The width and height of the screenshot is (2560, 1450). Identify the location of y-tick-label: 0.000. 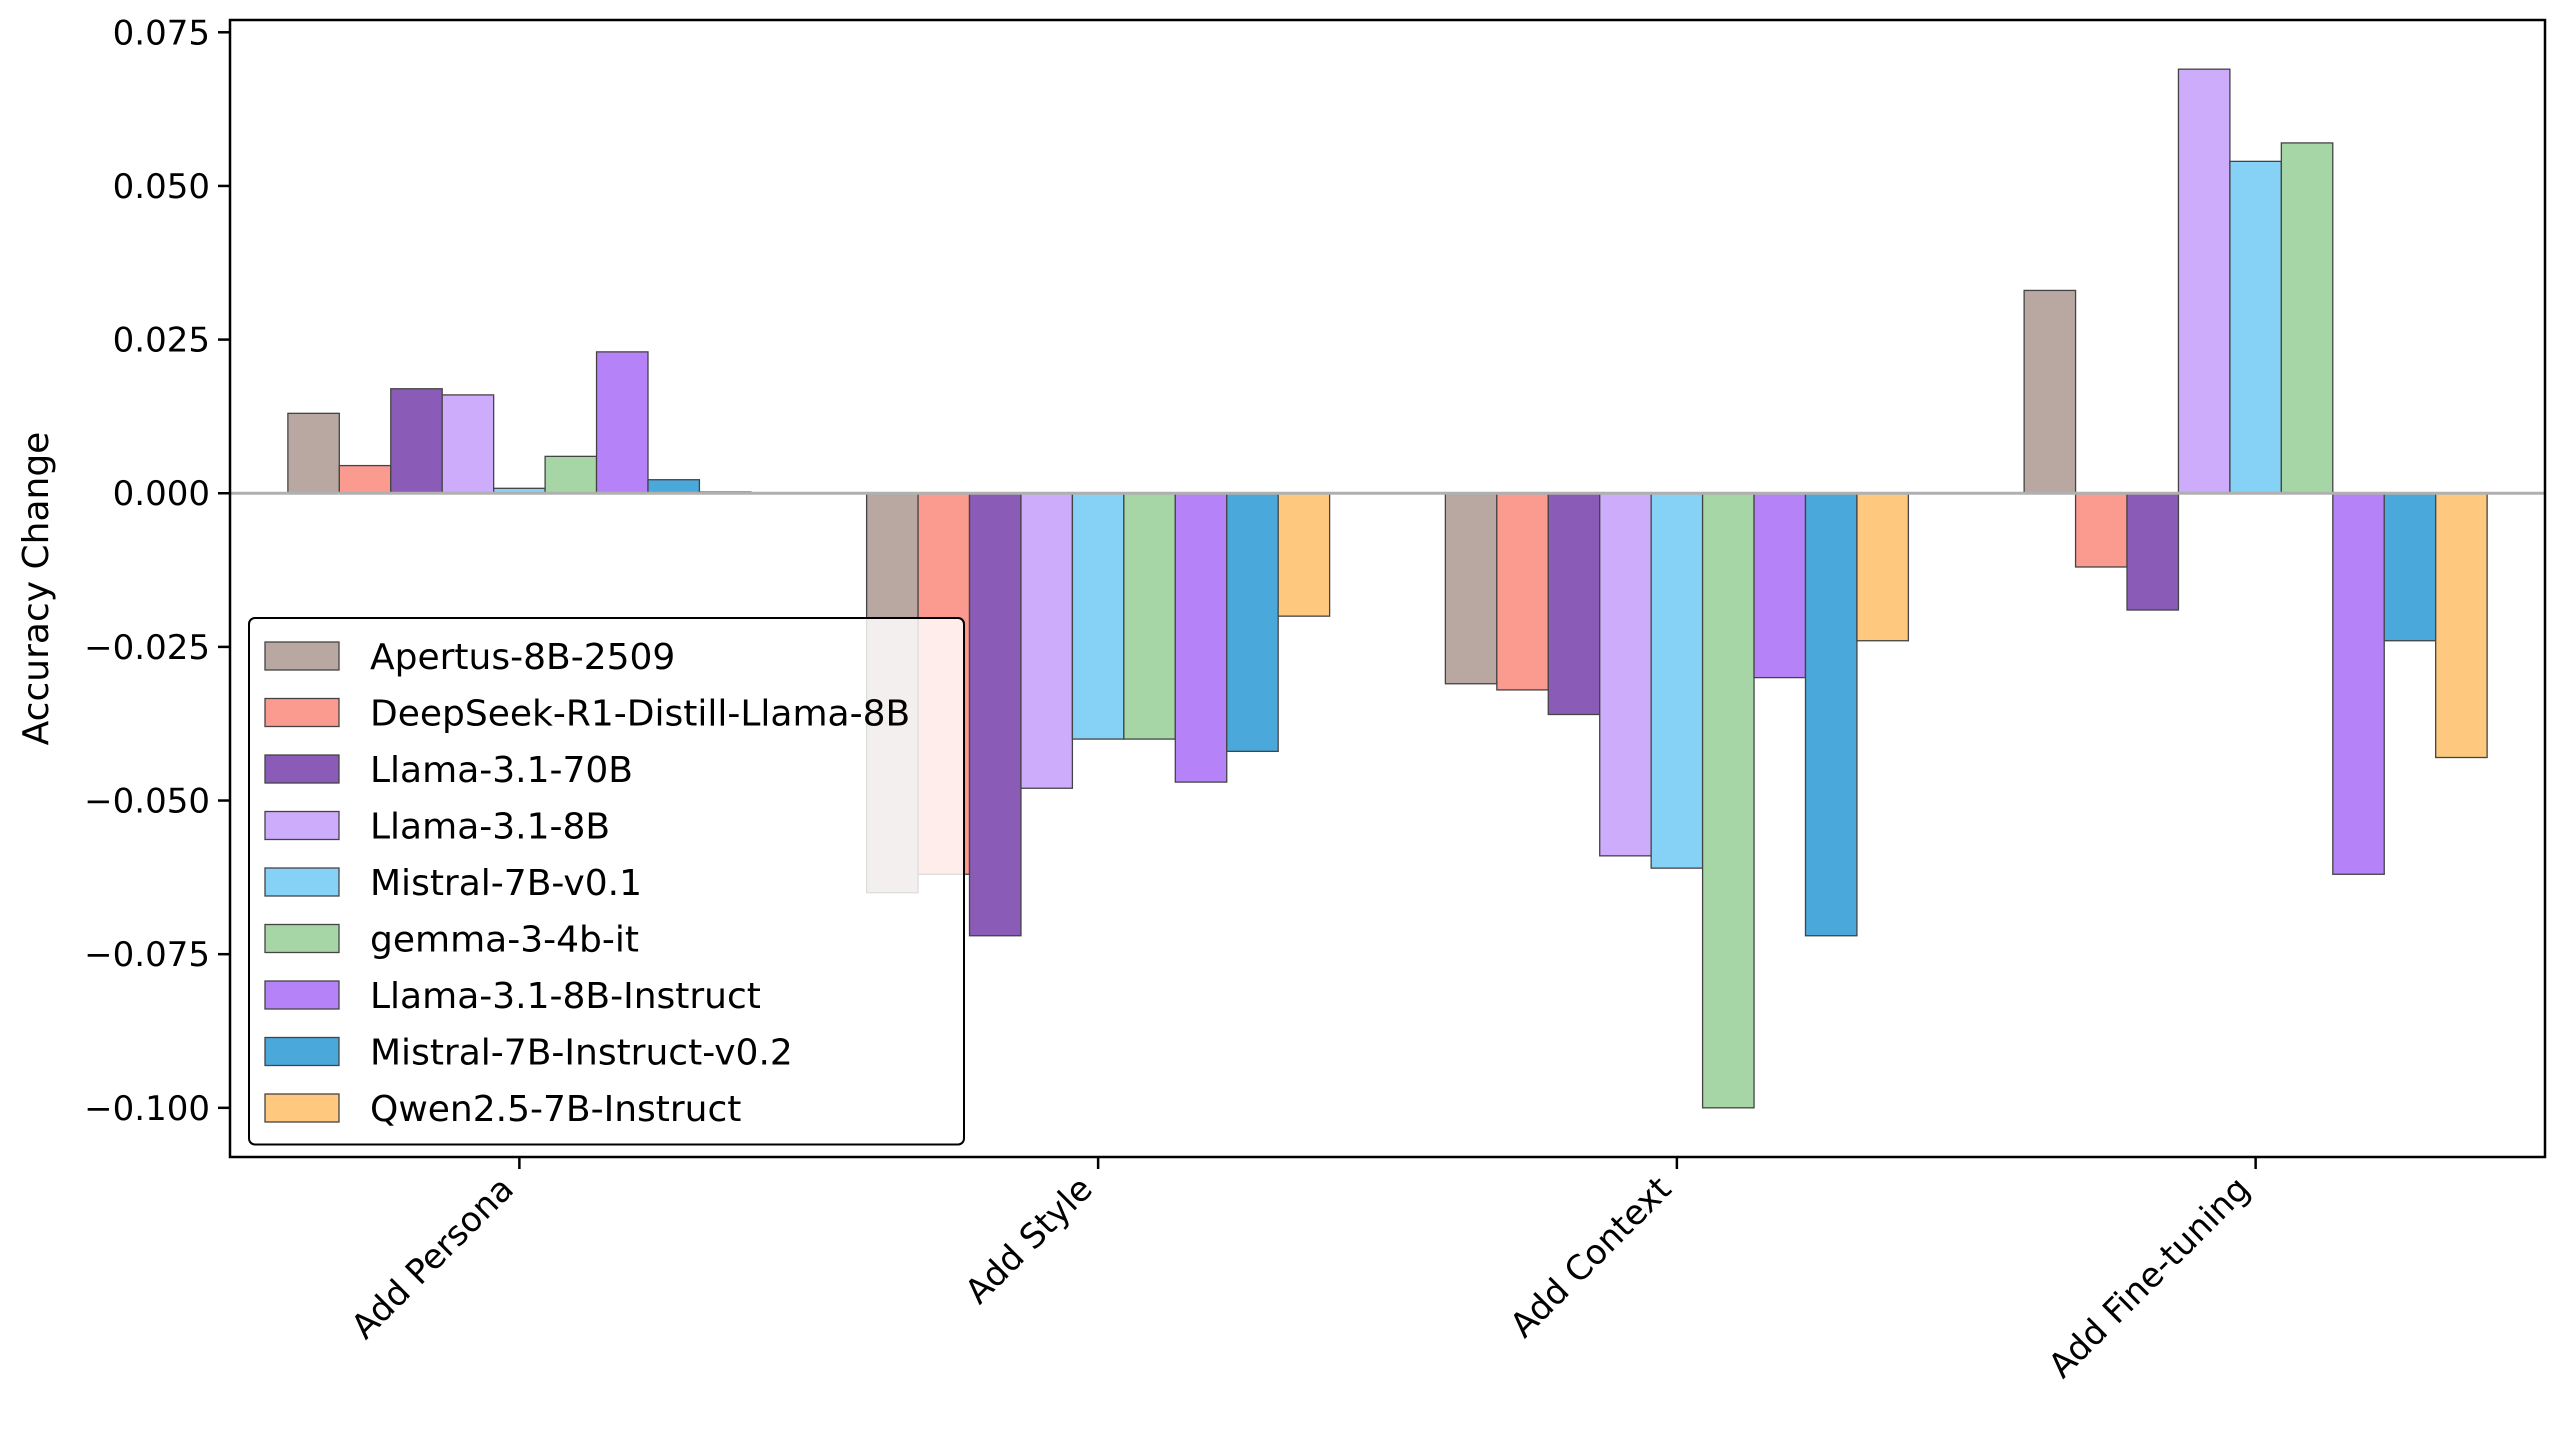
(161, 494).